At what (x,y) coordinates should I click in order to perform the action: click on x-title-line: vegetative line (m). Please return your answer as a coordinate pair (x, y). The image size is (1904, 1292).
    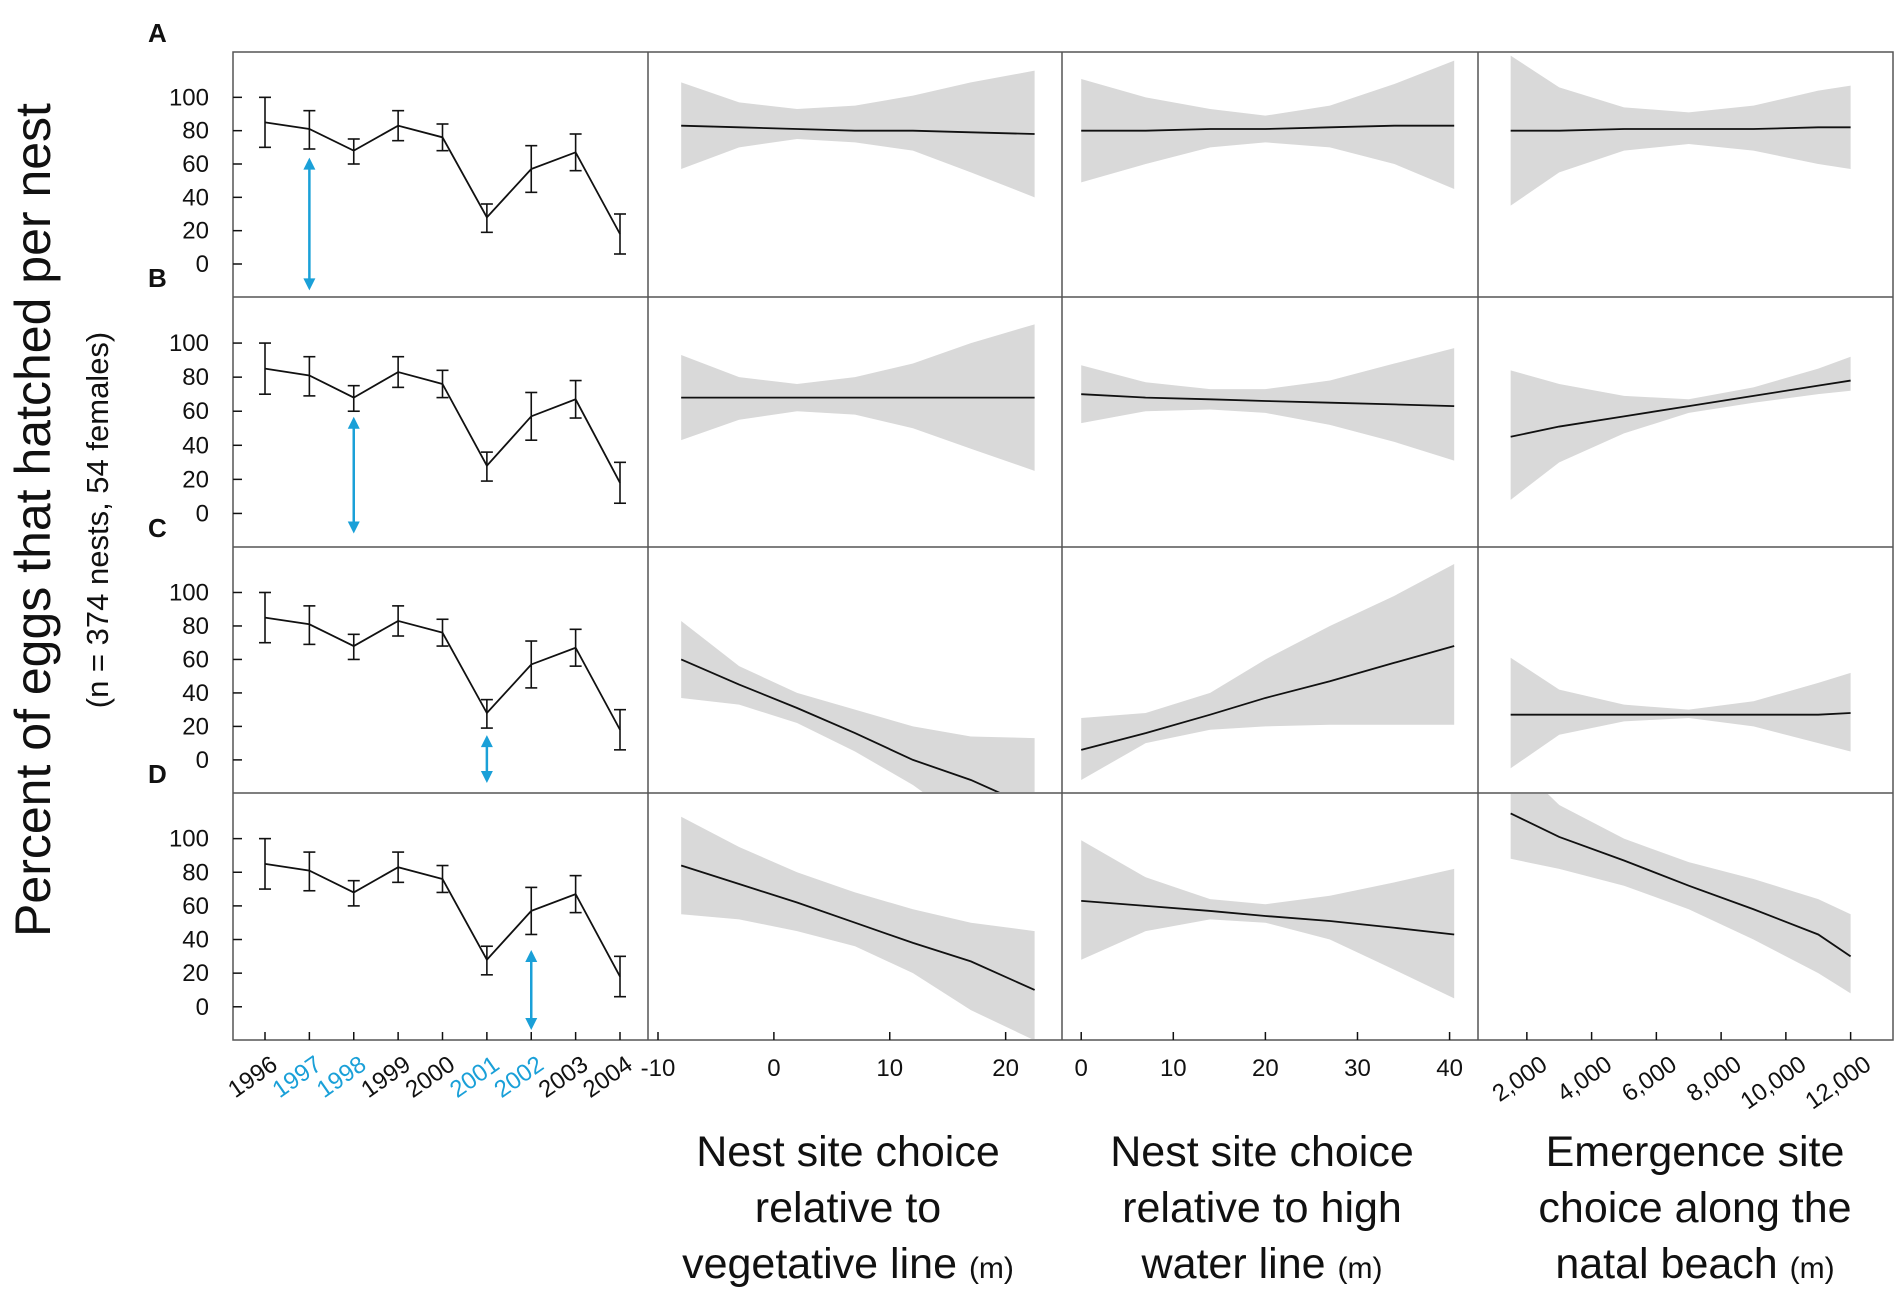
    Looking at the image, I should click on (848, 1264).